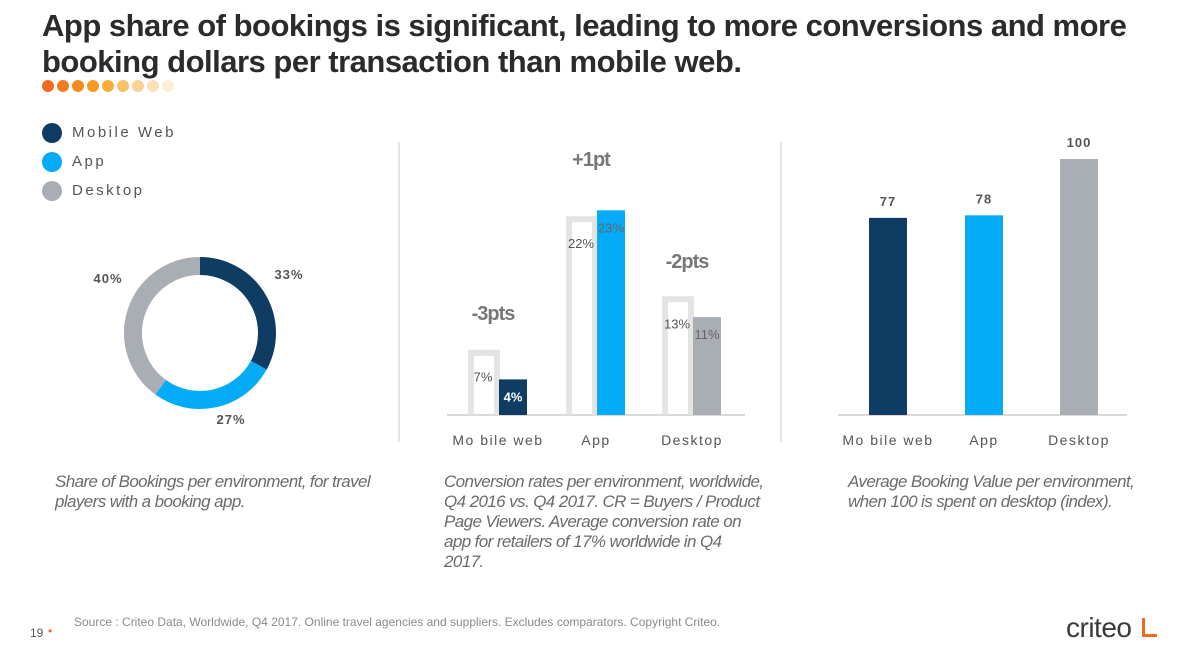 The width and height of the screenshot is (1188, 656). I want to click on decorative-dots, so click(108, 86).